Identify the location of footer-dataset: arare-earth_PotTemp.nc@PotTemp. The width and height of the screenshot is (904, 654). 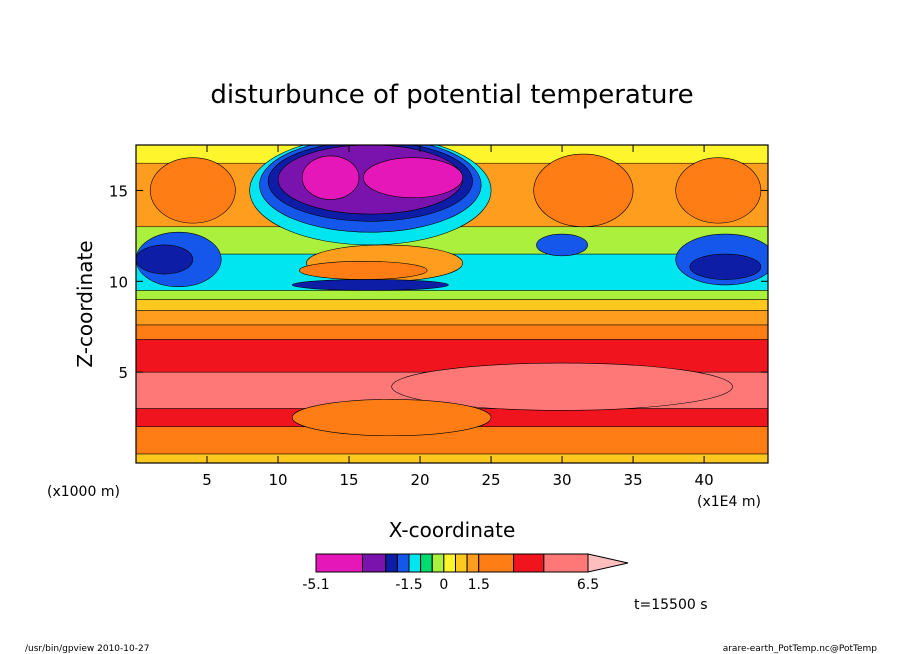
(800, 649).